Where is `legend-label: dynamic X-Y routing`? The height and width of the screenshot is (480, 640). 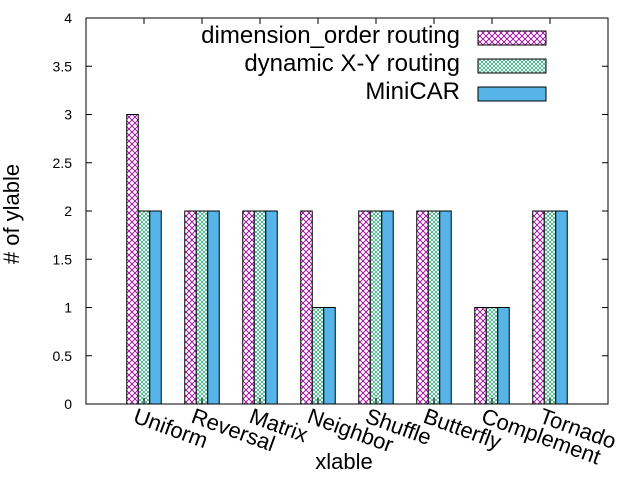 legend-label: dynamic X-Y routing is located at coordinates (352, 63).